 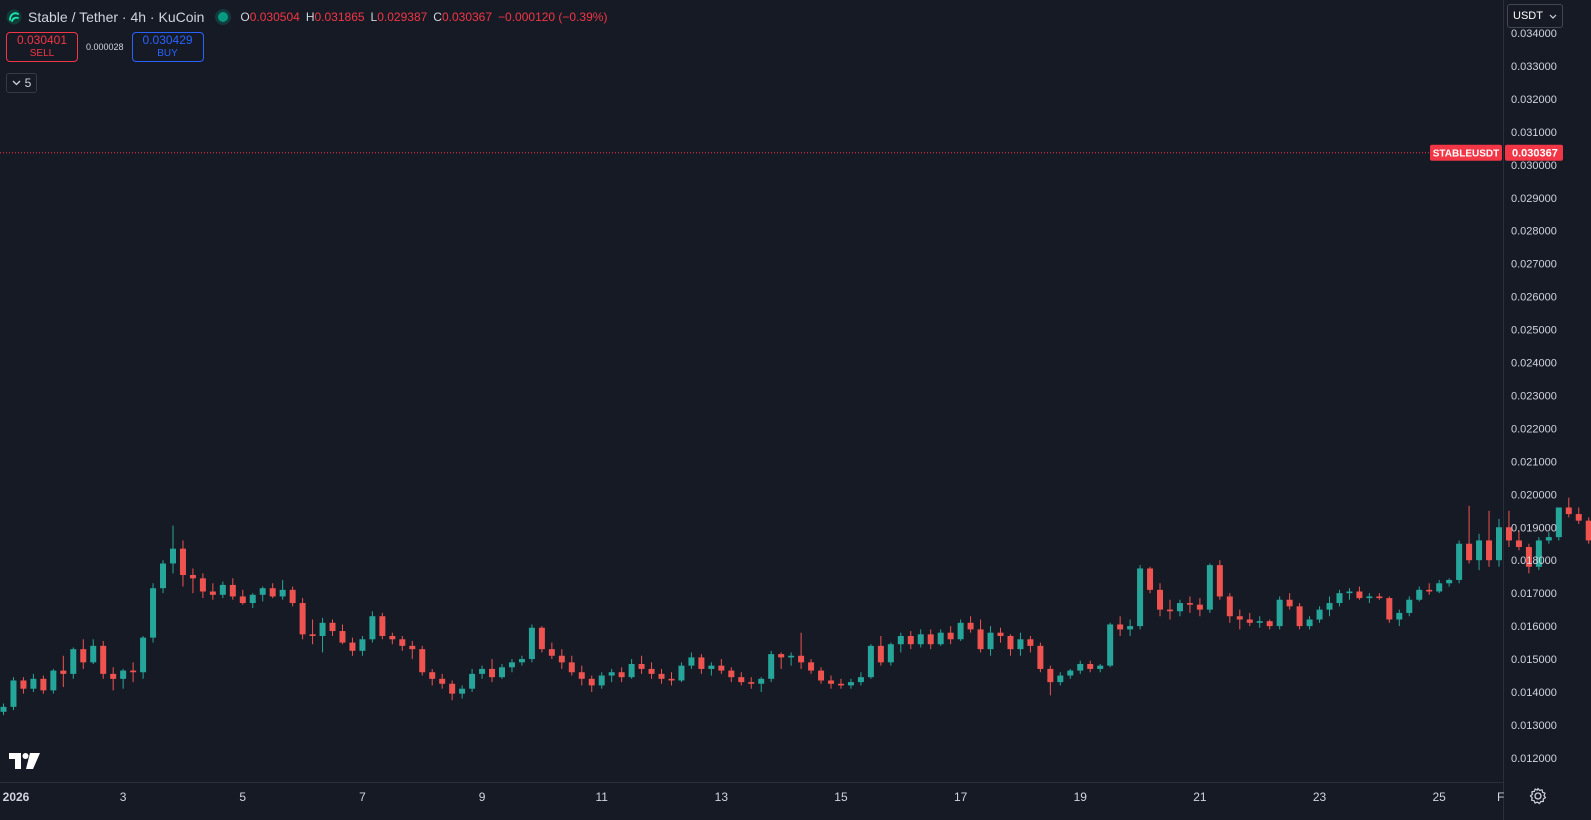 What do you see at coordinates (21, 83) in the screenshot?
I see `indicators-toggle-button: 5` at bounding box center [21, 83].